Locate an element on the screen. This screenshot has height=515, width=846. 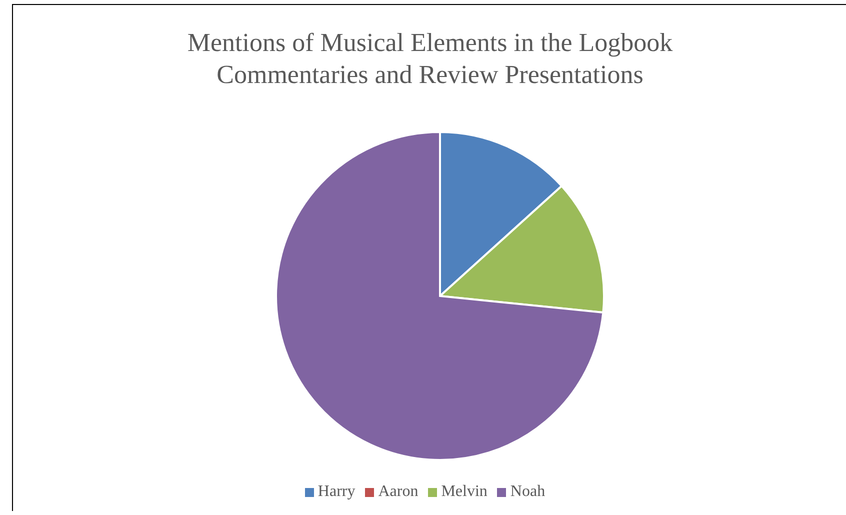
legend-label: Noah is located at coordinates (528, 491).